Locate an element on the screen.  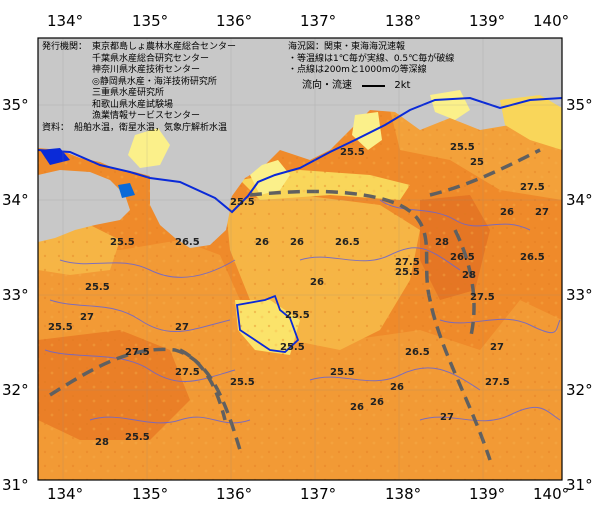
land-shikoku is located at coordinates (84, 206).